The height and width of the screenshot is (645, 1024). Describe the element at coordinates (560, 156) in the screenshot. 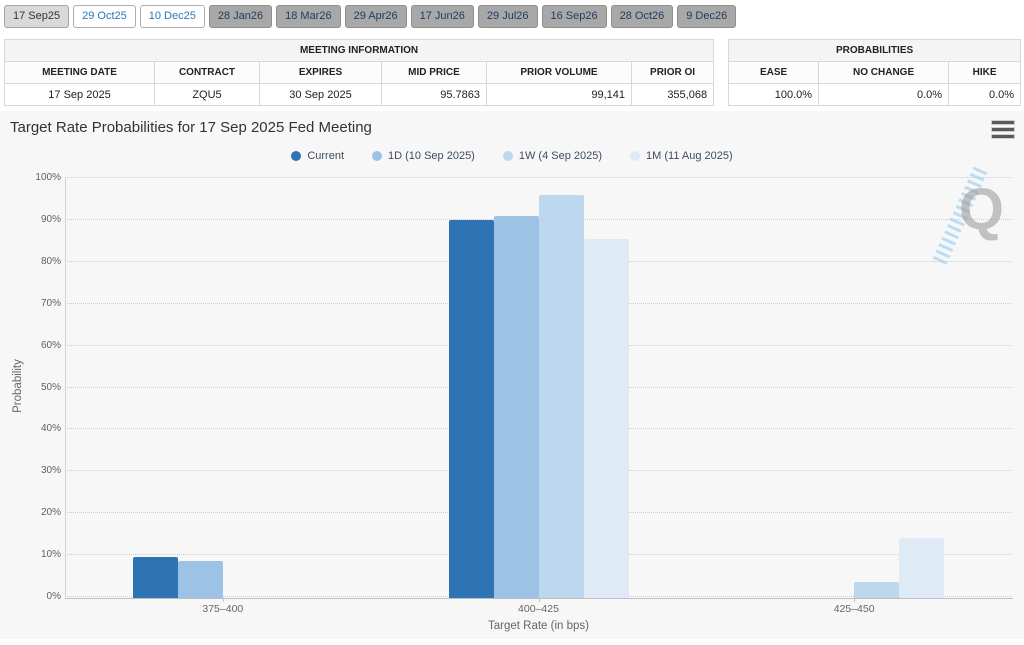

I see `legend-label: 1W (4 Sep 2025)` at that location.